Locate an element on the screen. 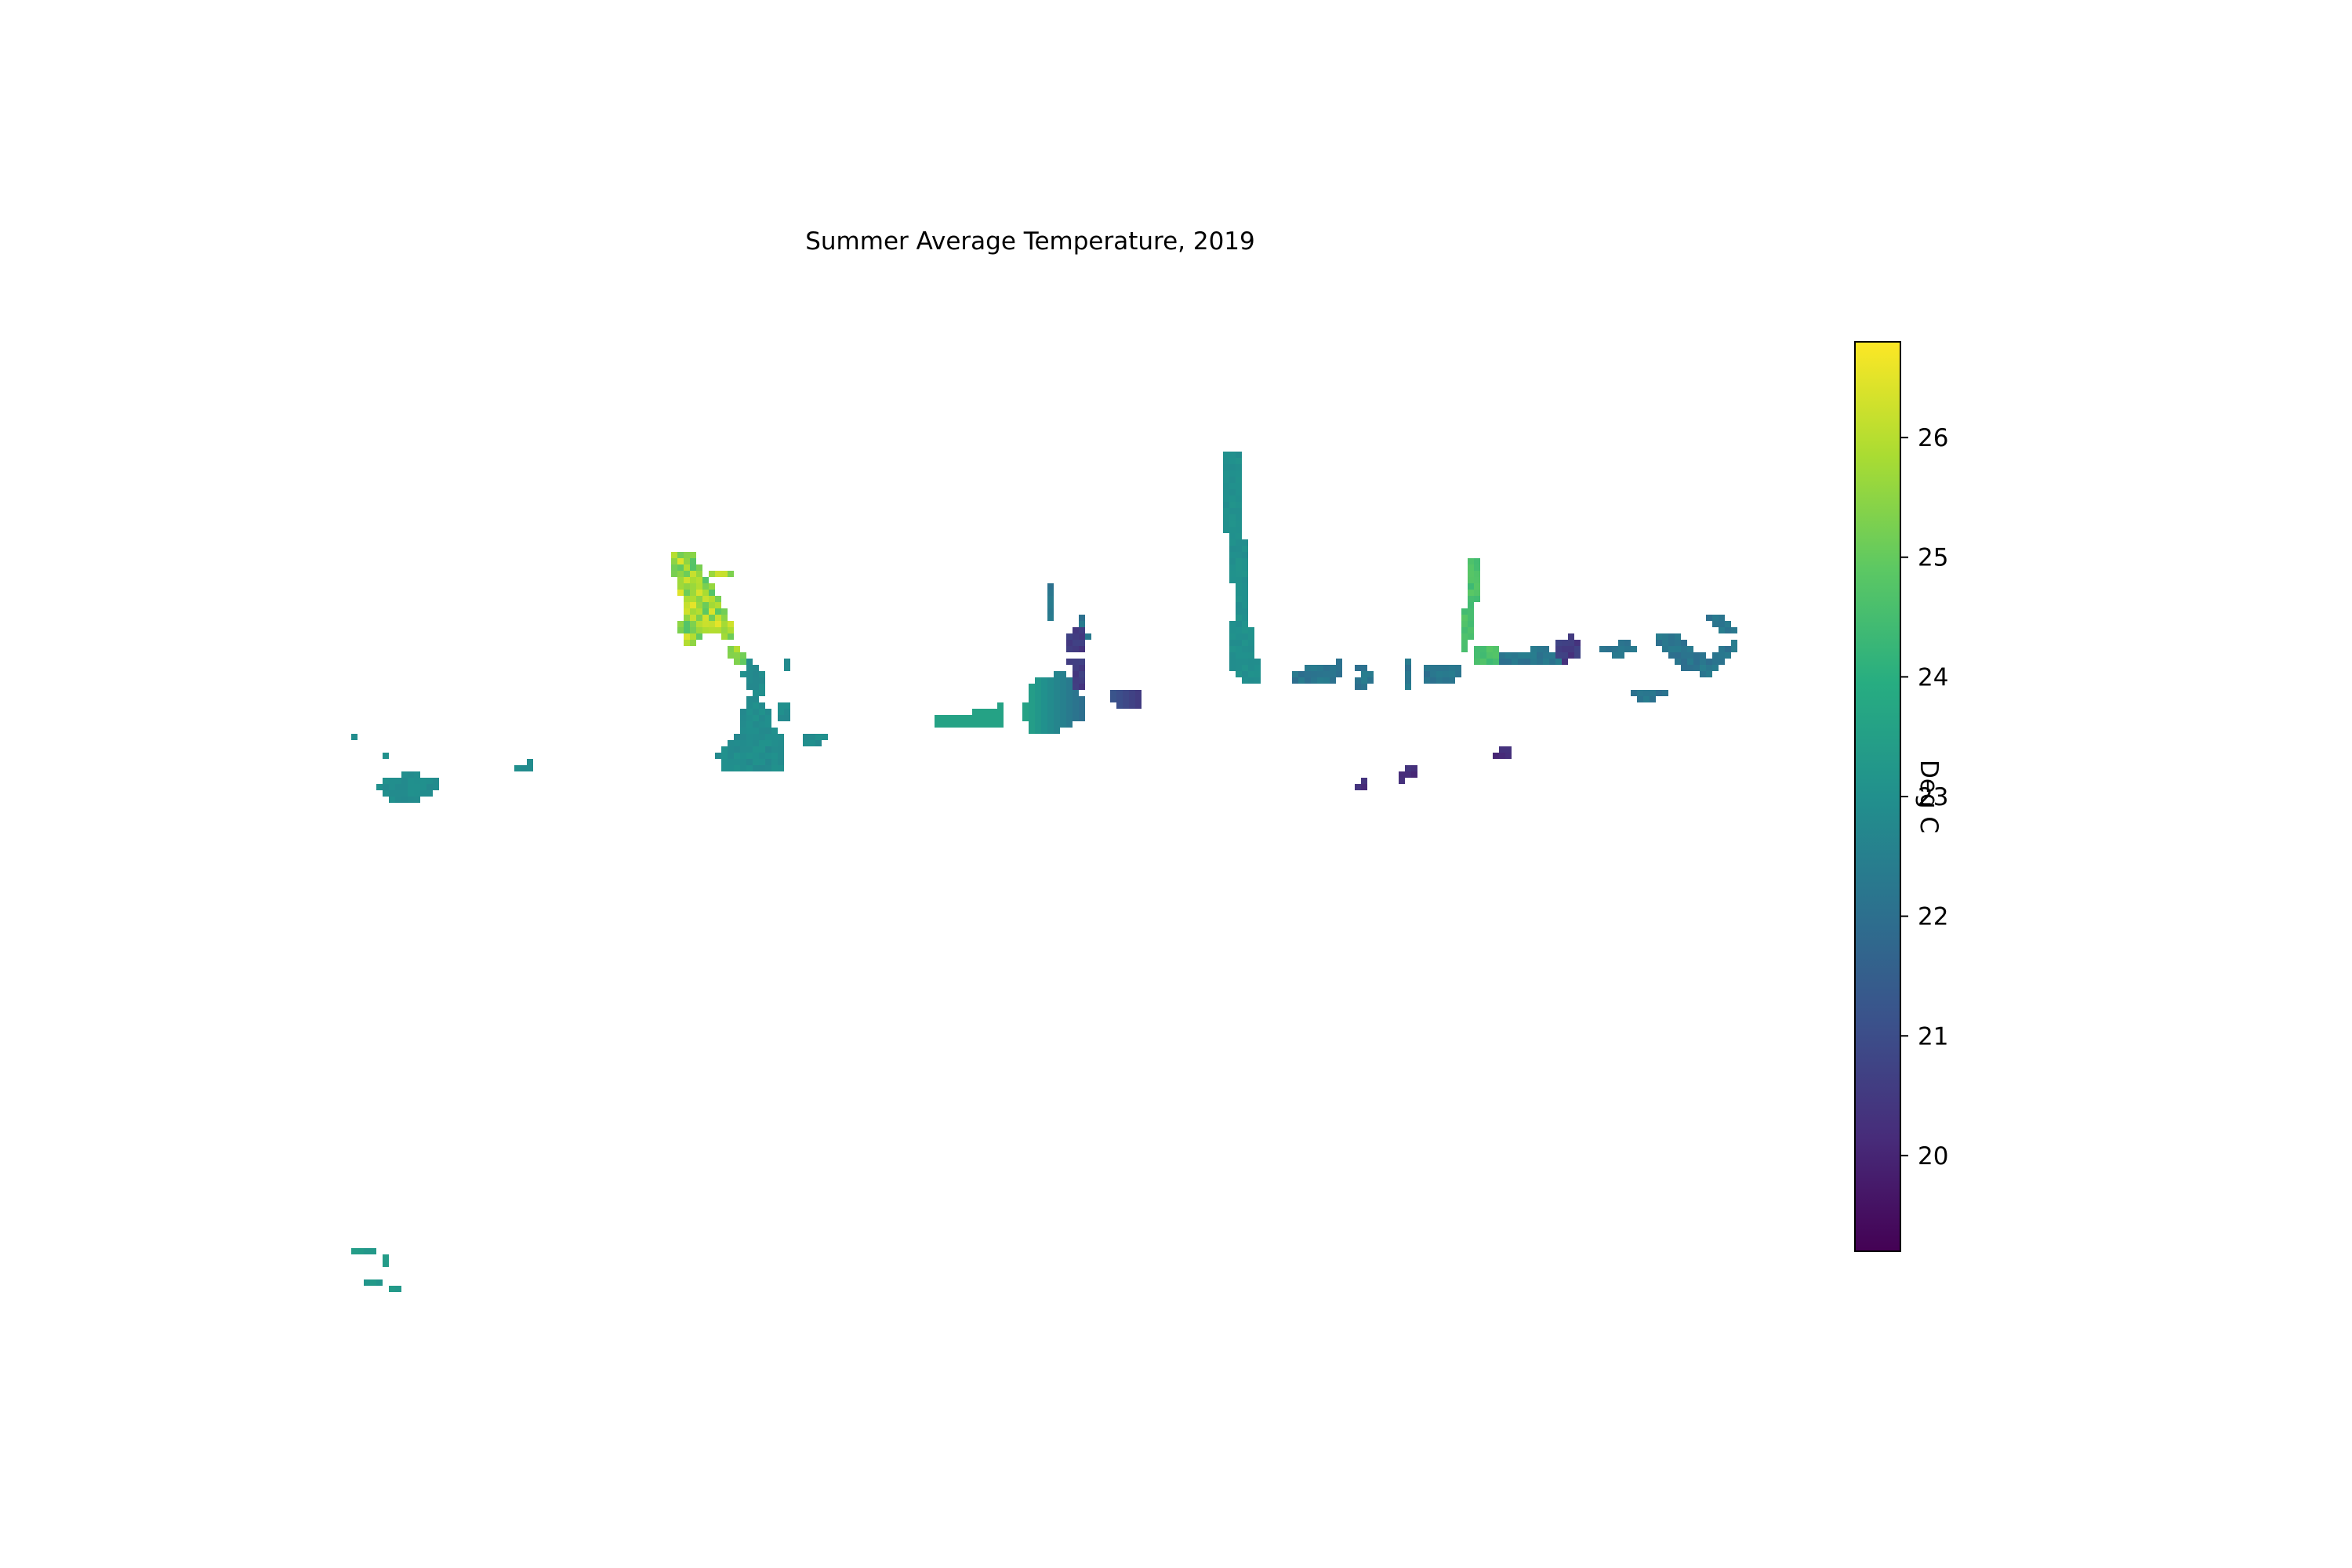 The image size is (2352, 1568). colorbar-tick-label: 20 is located at coordinates (1933, 1156).